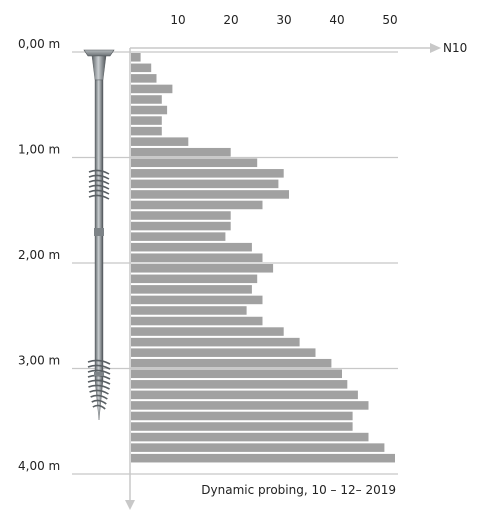  What do you see at coordinates (298, 48) in the screenshot?
I see `x-axis: N10` at bounding box center [298, 48].